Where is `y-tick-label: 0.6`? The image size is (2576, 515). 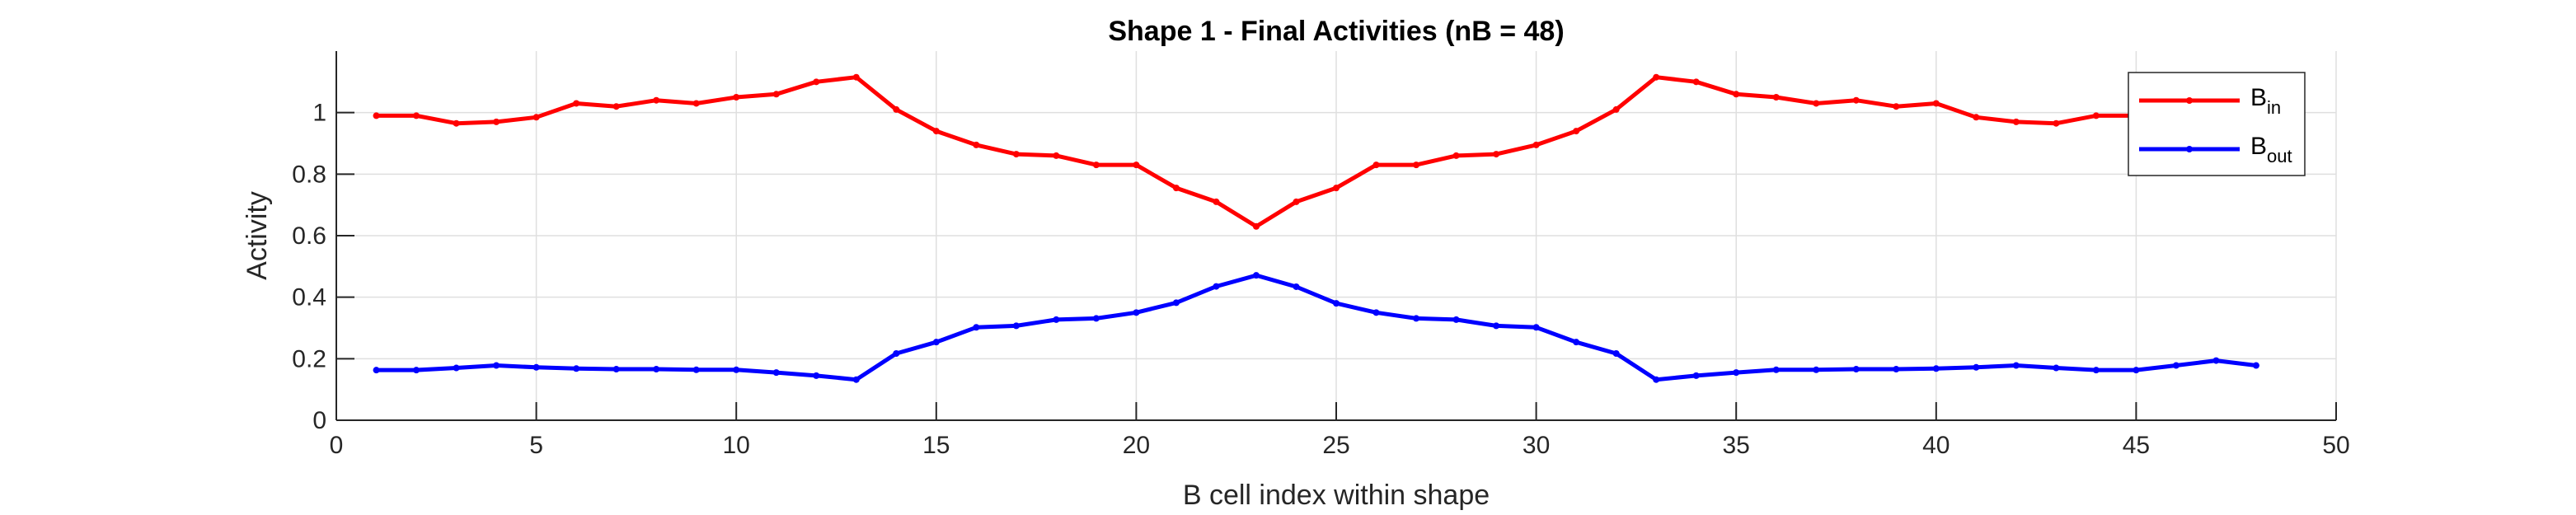
y-tick-label: 0.6 is located at coordinates (309, 236).